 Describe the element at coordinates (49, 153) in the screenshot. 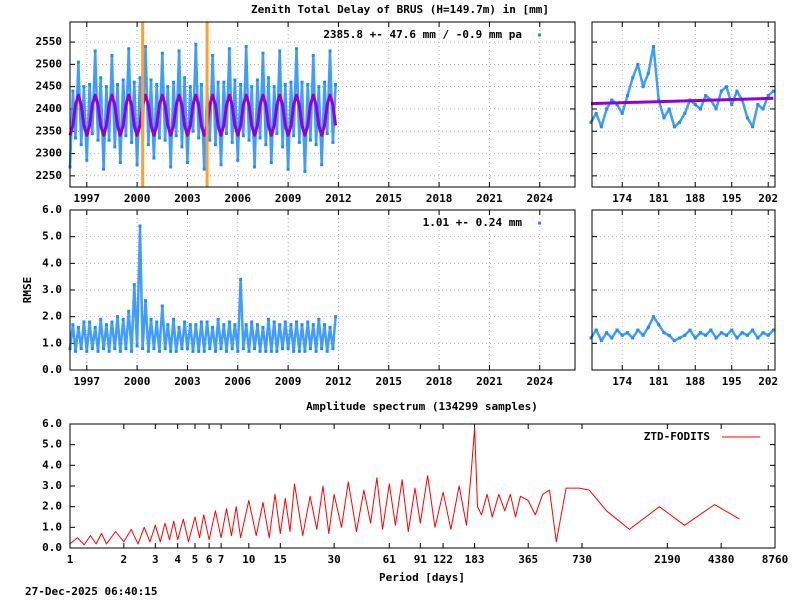

I see `y-tick-label: 2300` at that location.